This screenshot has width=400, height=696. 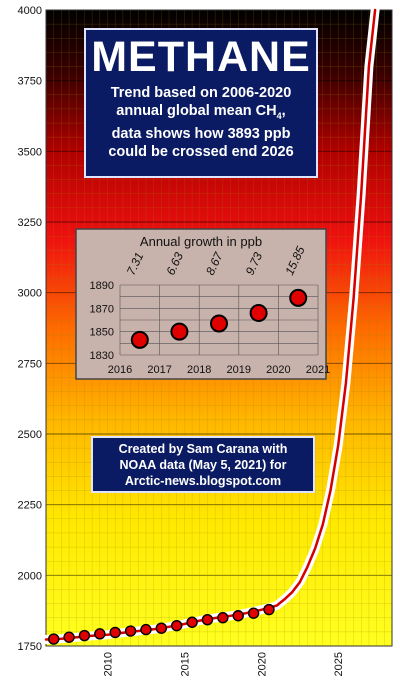 What do you see at coordinates (30, 576) in the screenshot?
I see `y-tick-label: 2000` at bounding box center [30, 576].